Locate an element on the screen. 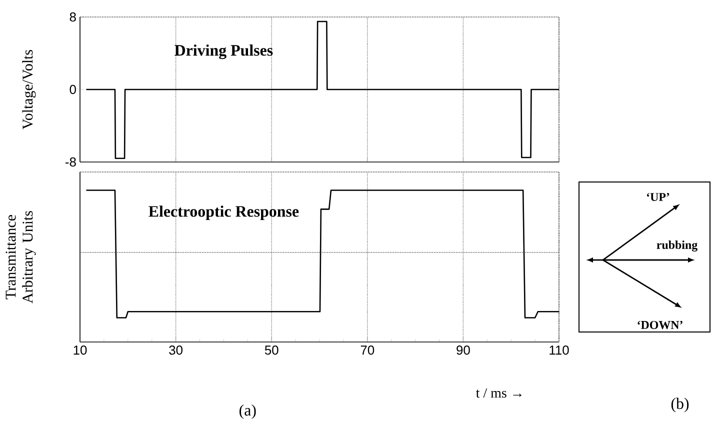  x-tick-label: 30 is located at coordinates (175, 350).